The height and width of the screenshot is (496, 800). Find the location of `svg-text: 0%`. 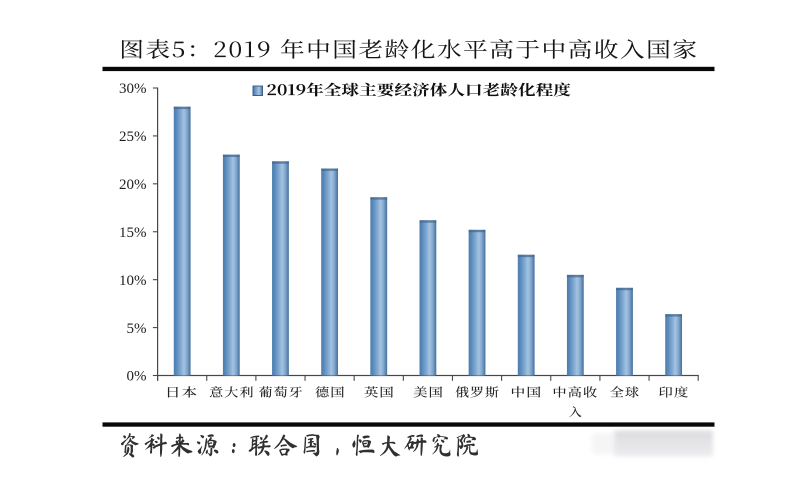

svg-text: 0% is located at coordinates (137, 377).